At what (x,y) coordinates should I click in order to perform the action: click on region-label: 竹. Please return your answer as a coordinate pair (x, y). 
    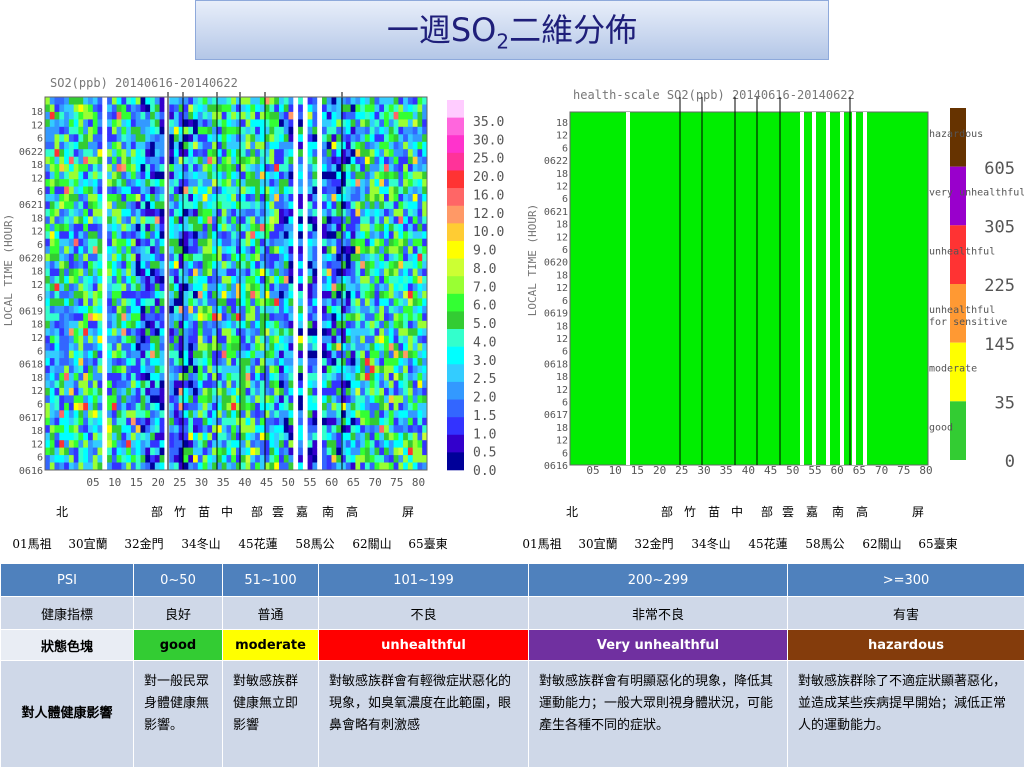
    Looking at the image, I should click on (690, 512).